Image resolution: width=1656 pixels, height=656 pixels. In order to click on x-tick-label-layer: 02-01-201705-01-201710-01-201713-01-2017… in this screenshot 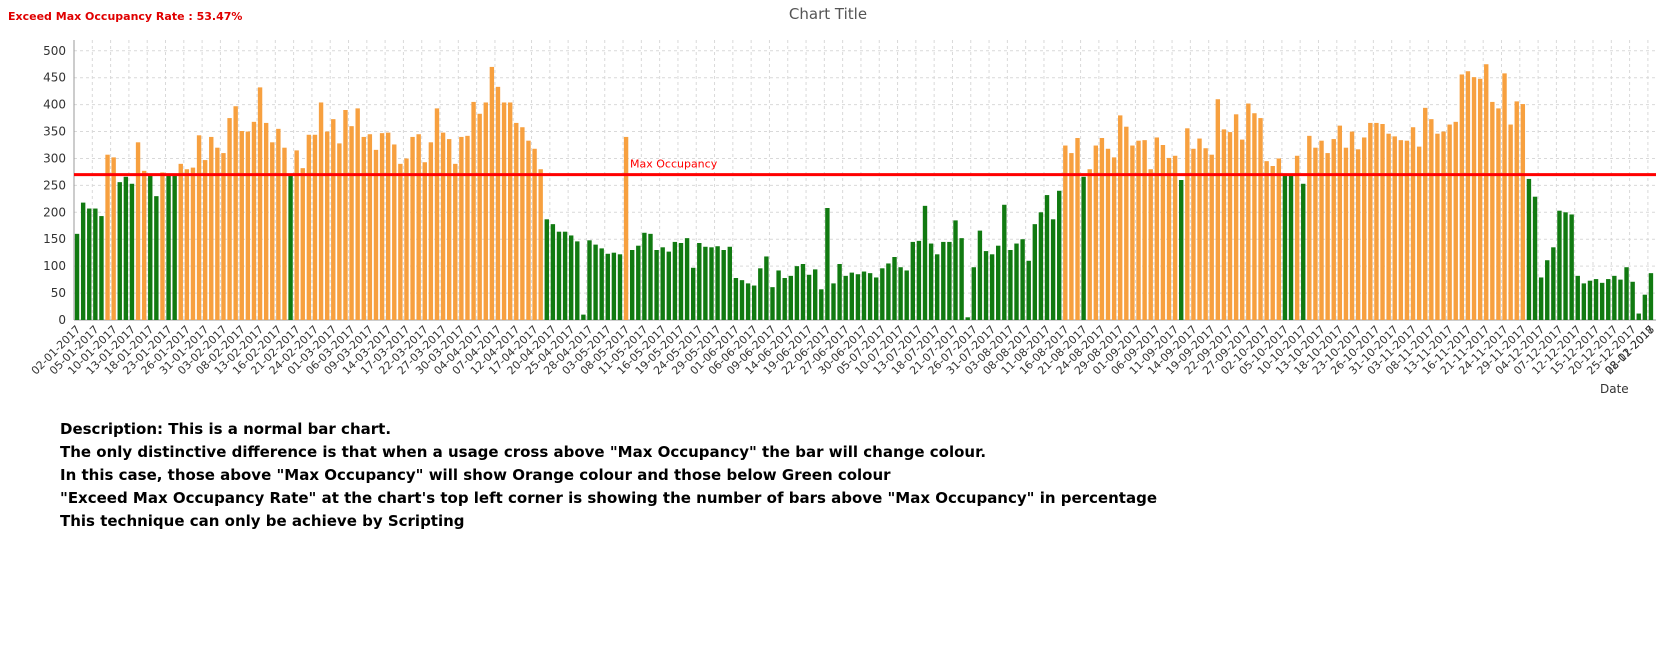, I will do `click(842, 350)`.